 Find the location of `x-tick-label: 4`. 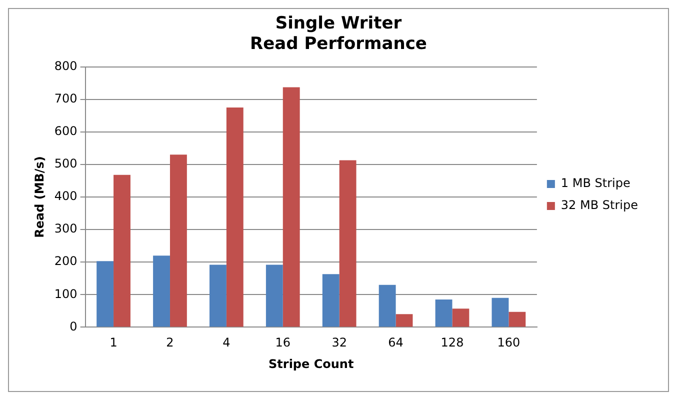

x-tick-label: 4 is located at coordinates (226, 343).